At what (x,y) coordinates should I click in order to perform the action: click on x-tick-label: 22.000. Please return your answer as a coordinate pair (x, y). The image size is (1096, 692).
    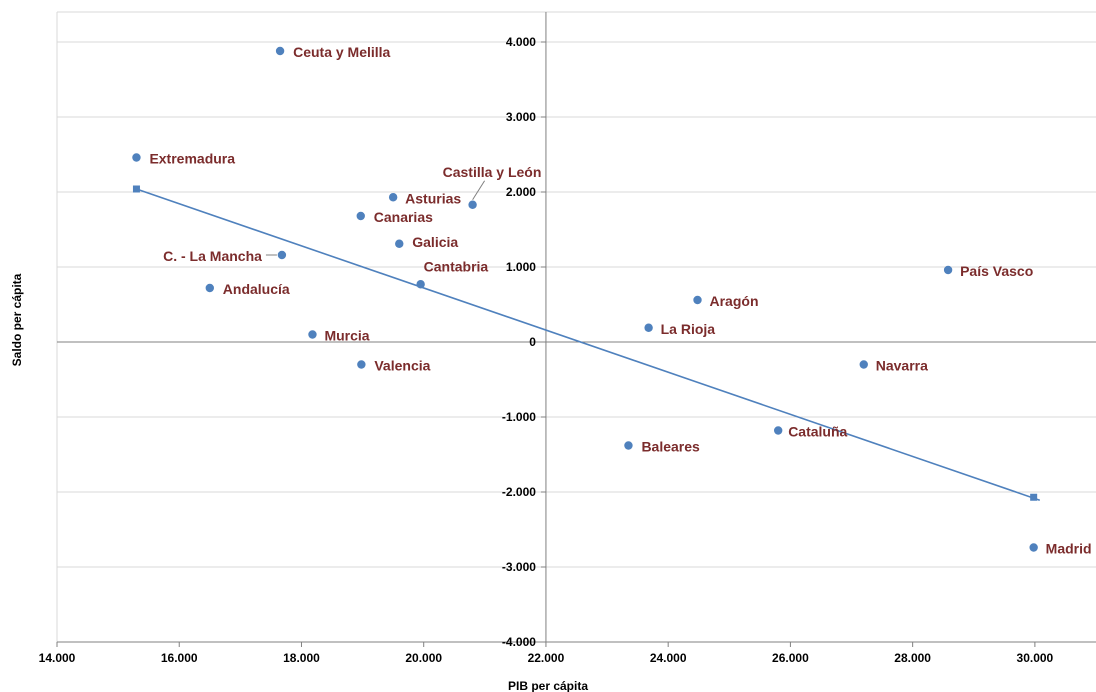
    Looking at the image, I should click on (546, 658).